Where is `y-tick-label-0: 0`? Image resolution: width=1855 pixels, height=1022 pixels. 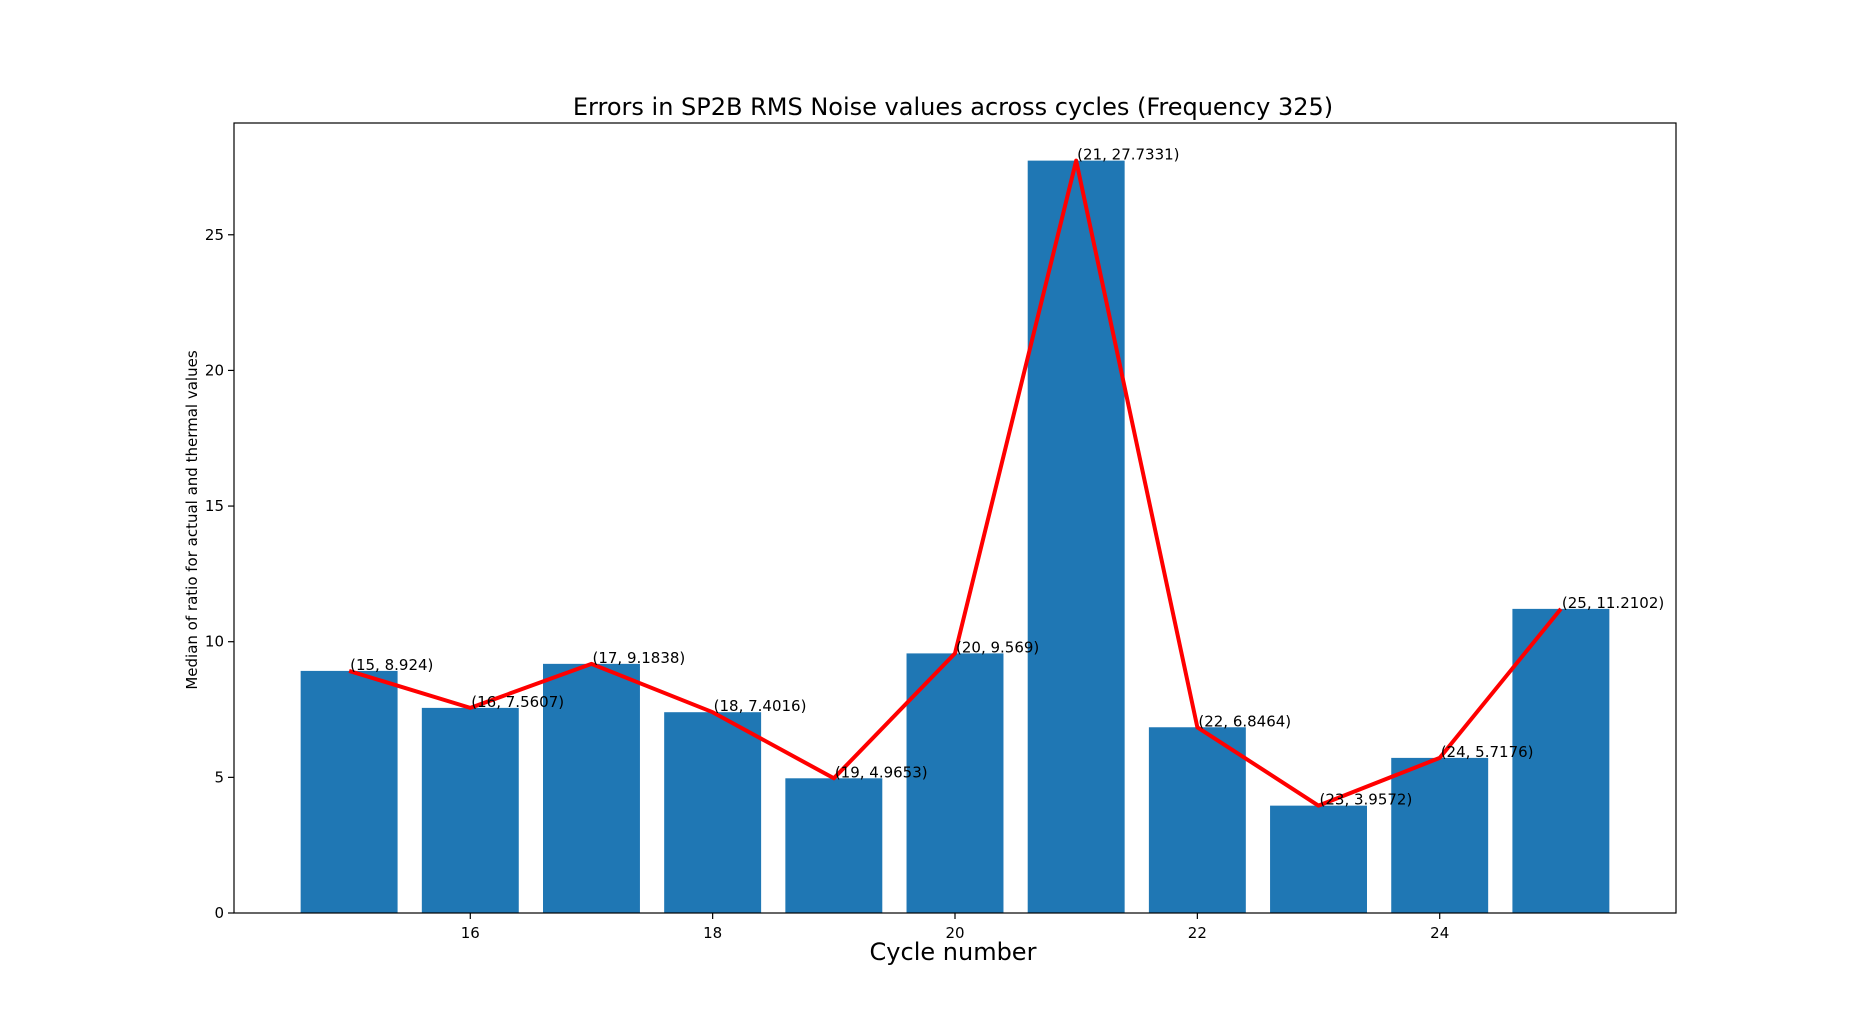 y-tick-label-0: 0 is located at coordinates (219, 913).